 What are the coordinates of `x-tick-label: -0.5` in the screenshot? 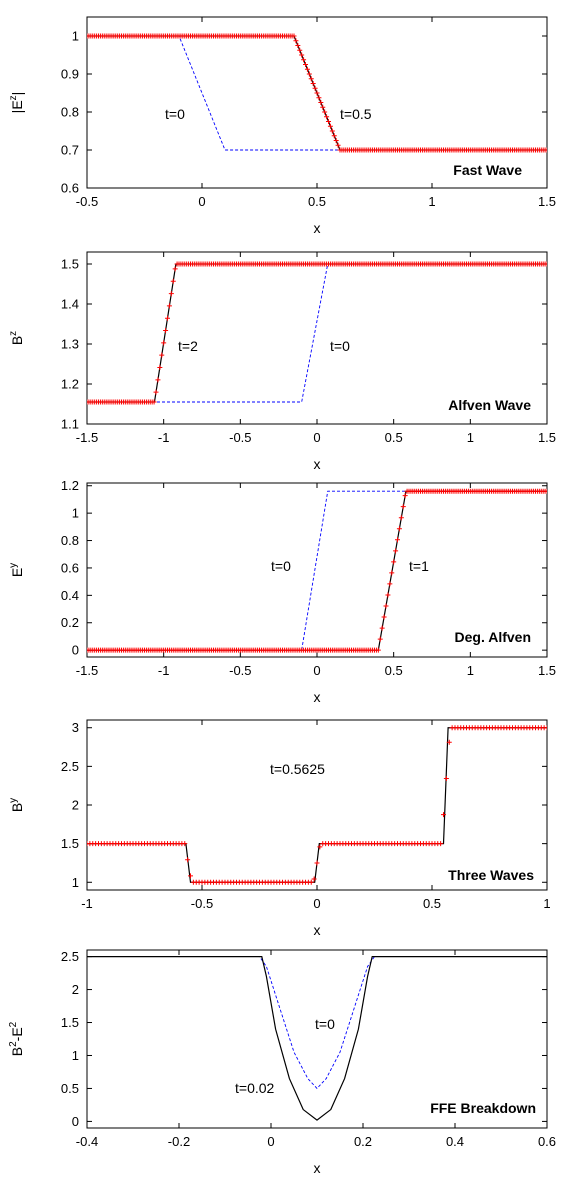 It's located at (240, 670).